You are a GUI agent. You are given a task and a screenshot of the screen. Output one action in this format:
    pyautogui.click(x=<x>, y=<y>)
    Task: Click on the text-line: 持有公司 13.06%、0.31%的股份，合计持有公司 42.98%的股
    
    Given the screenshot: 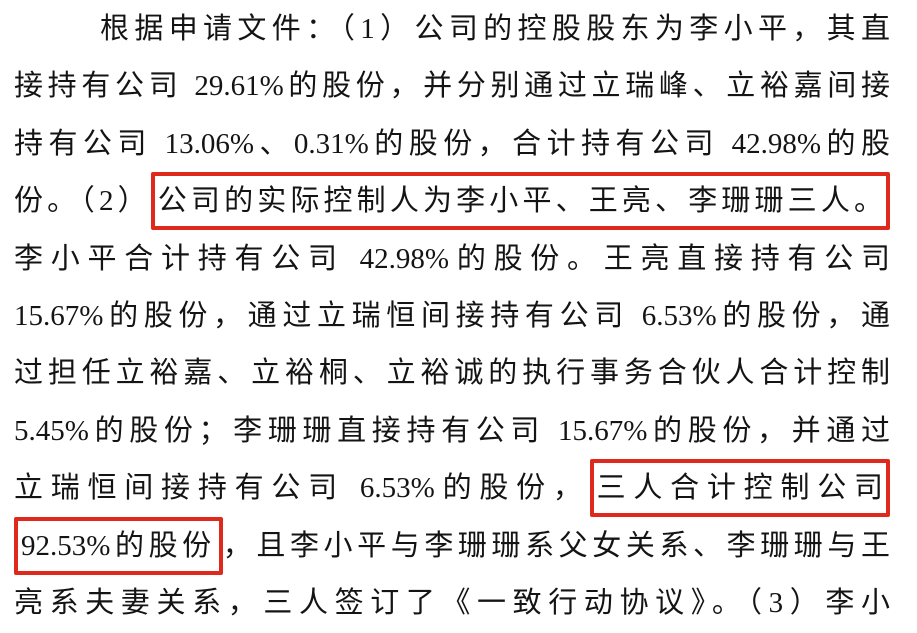 What is the action you would take?
    pyautogui.click(x=452, y=144)
    